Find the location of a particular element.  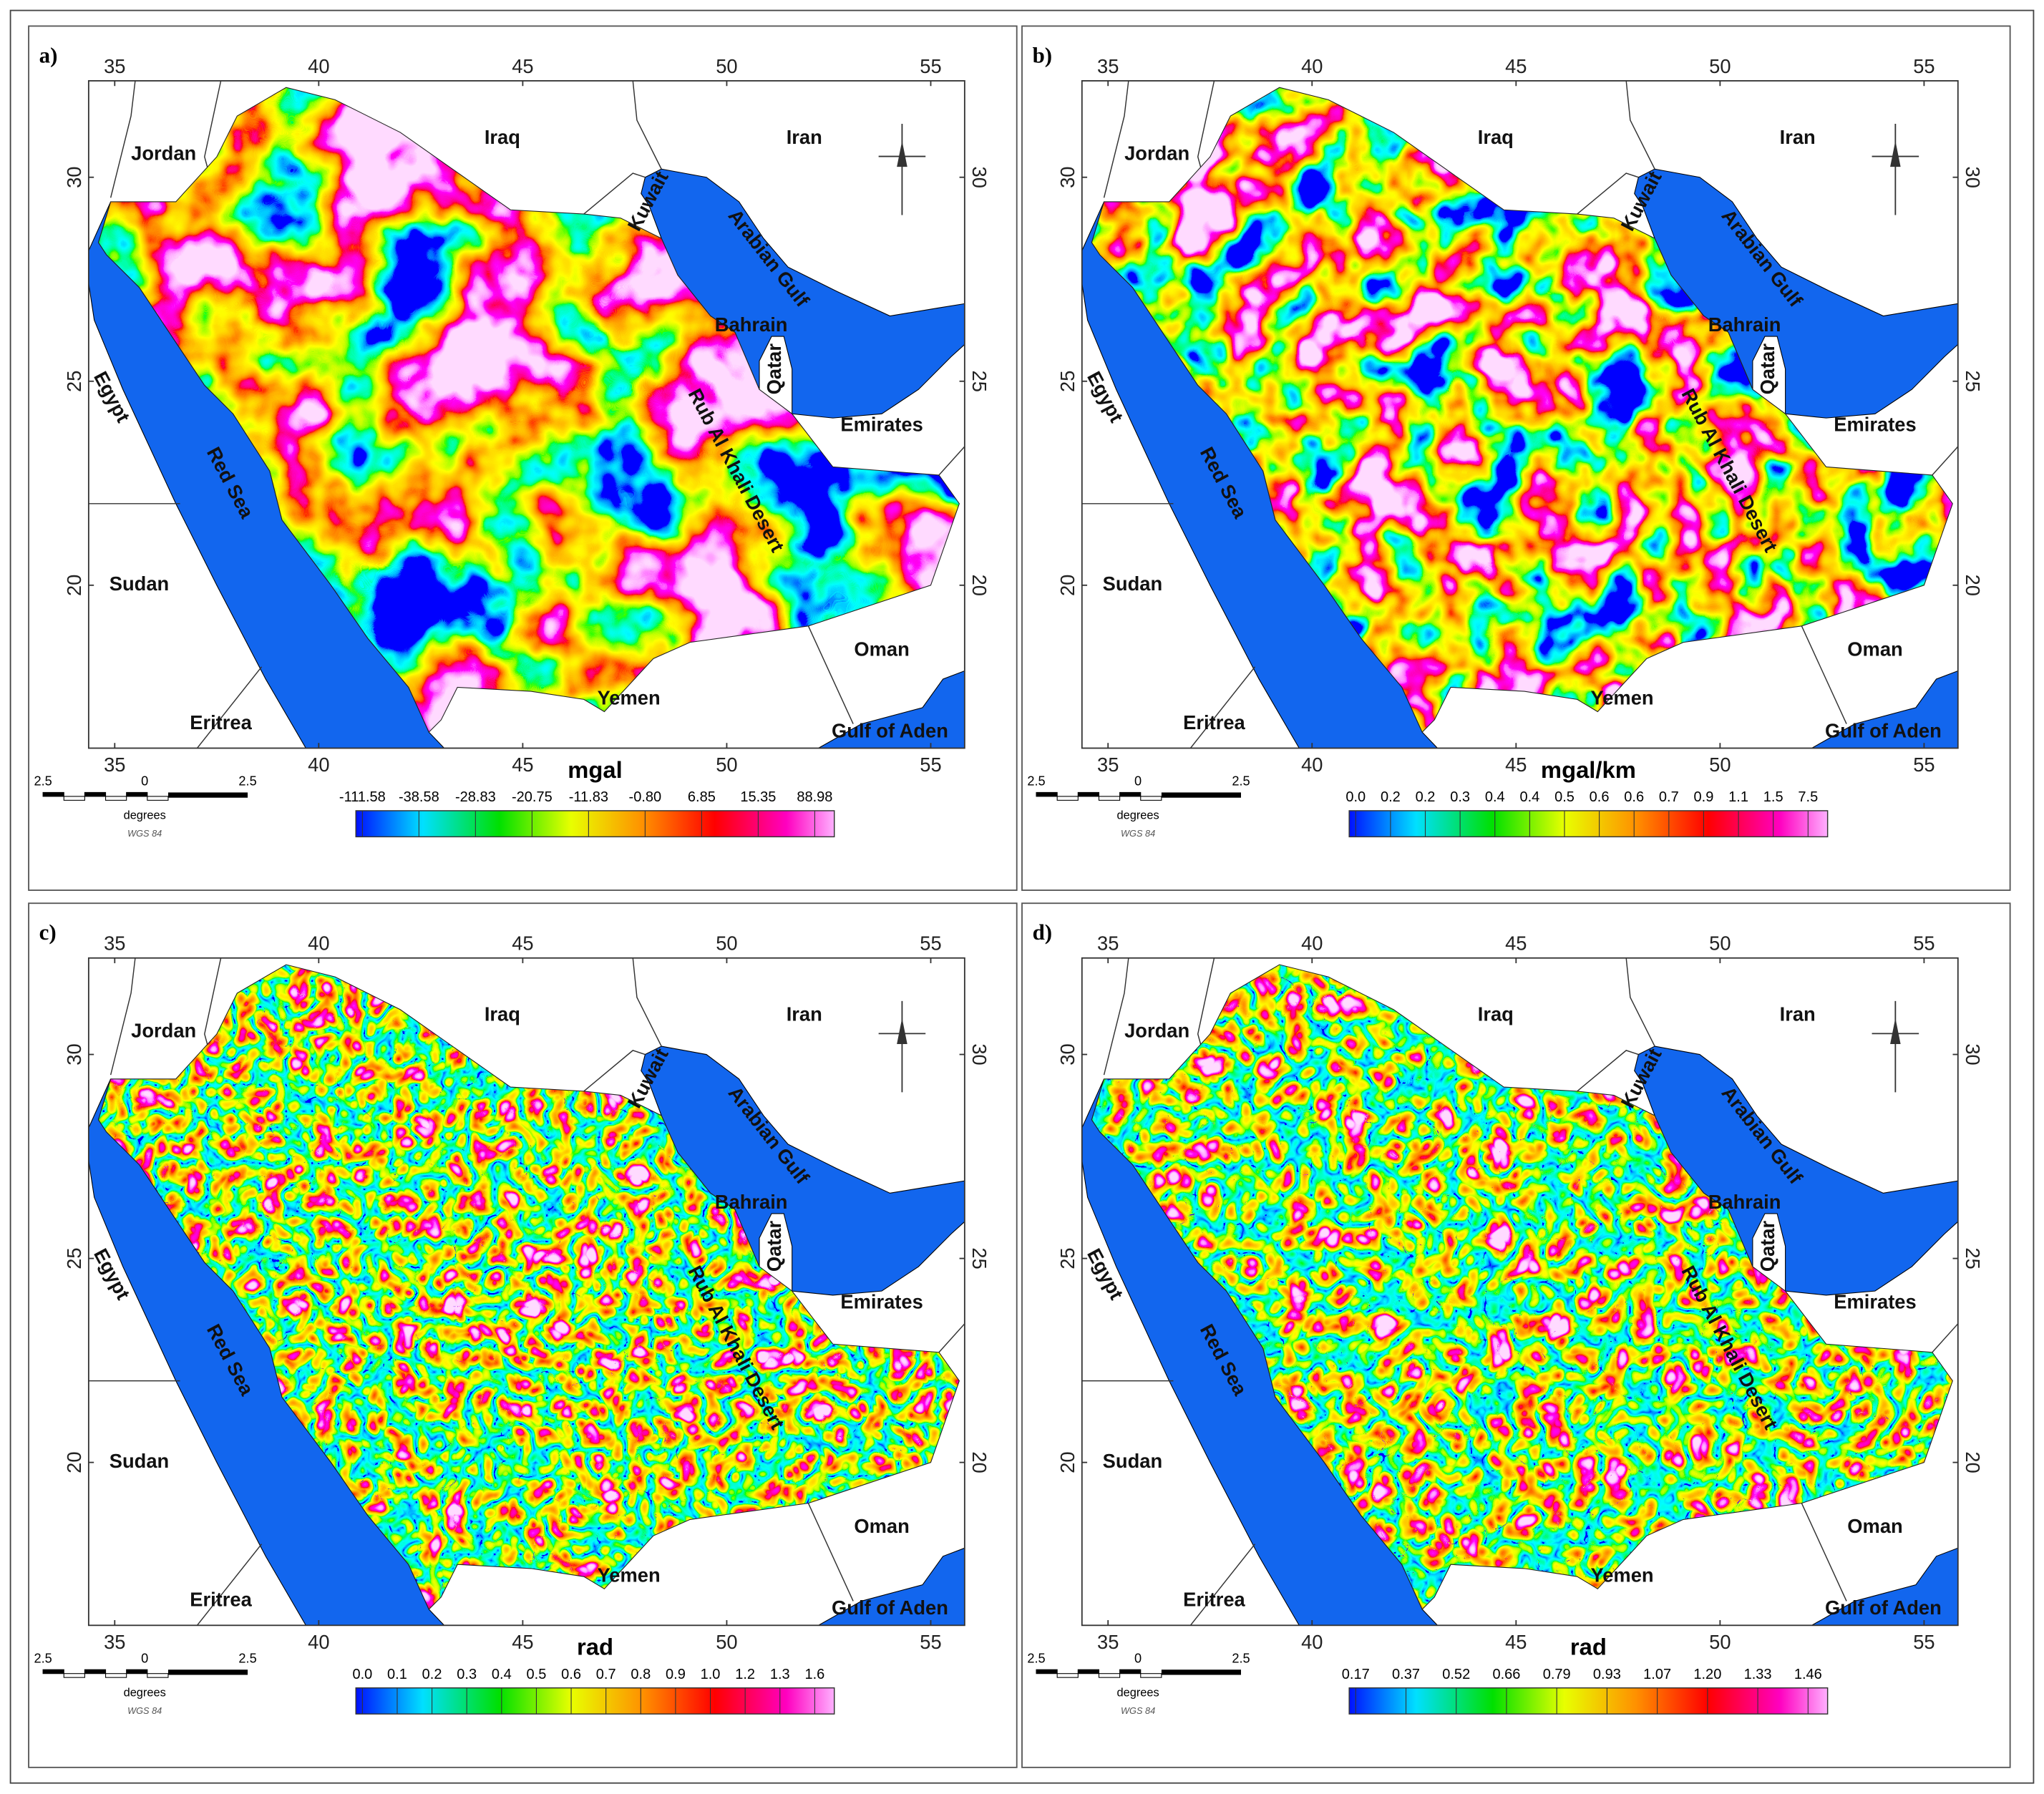

north-arrow is located at coordinates (902, 1031).